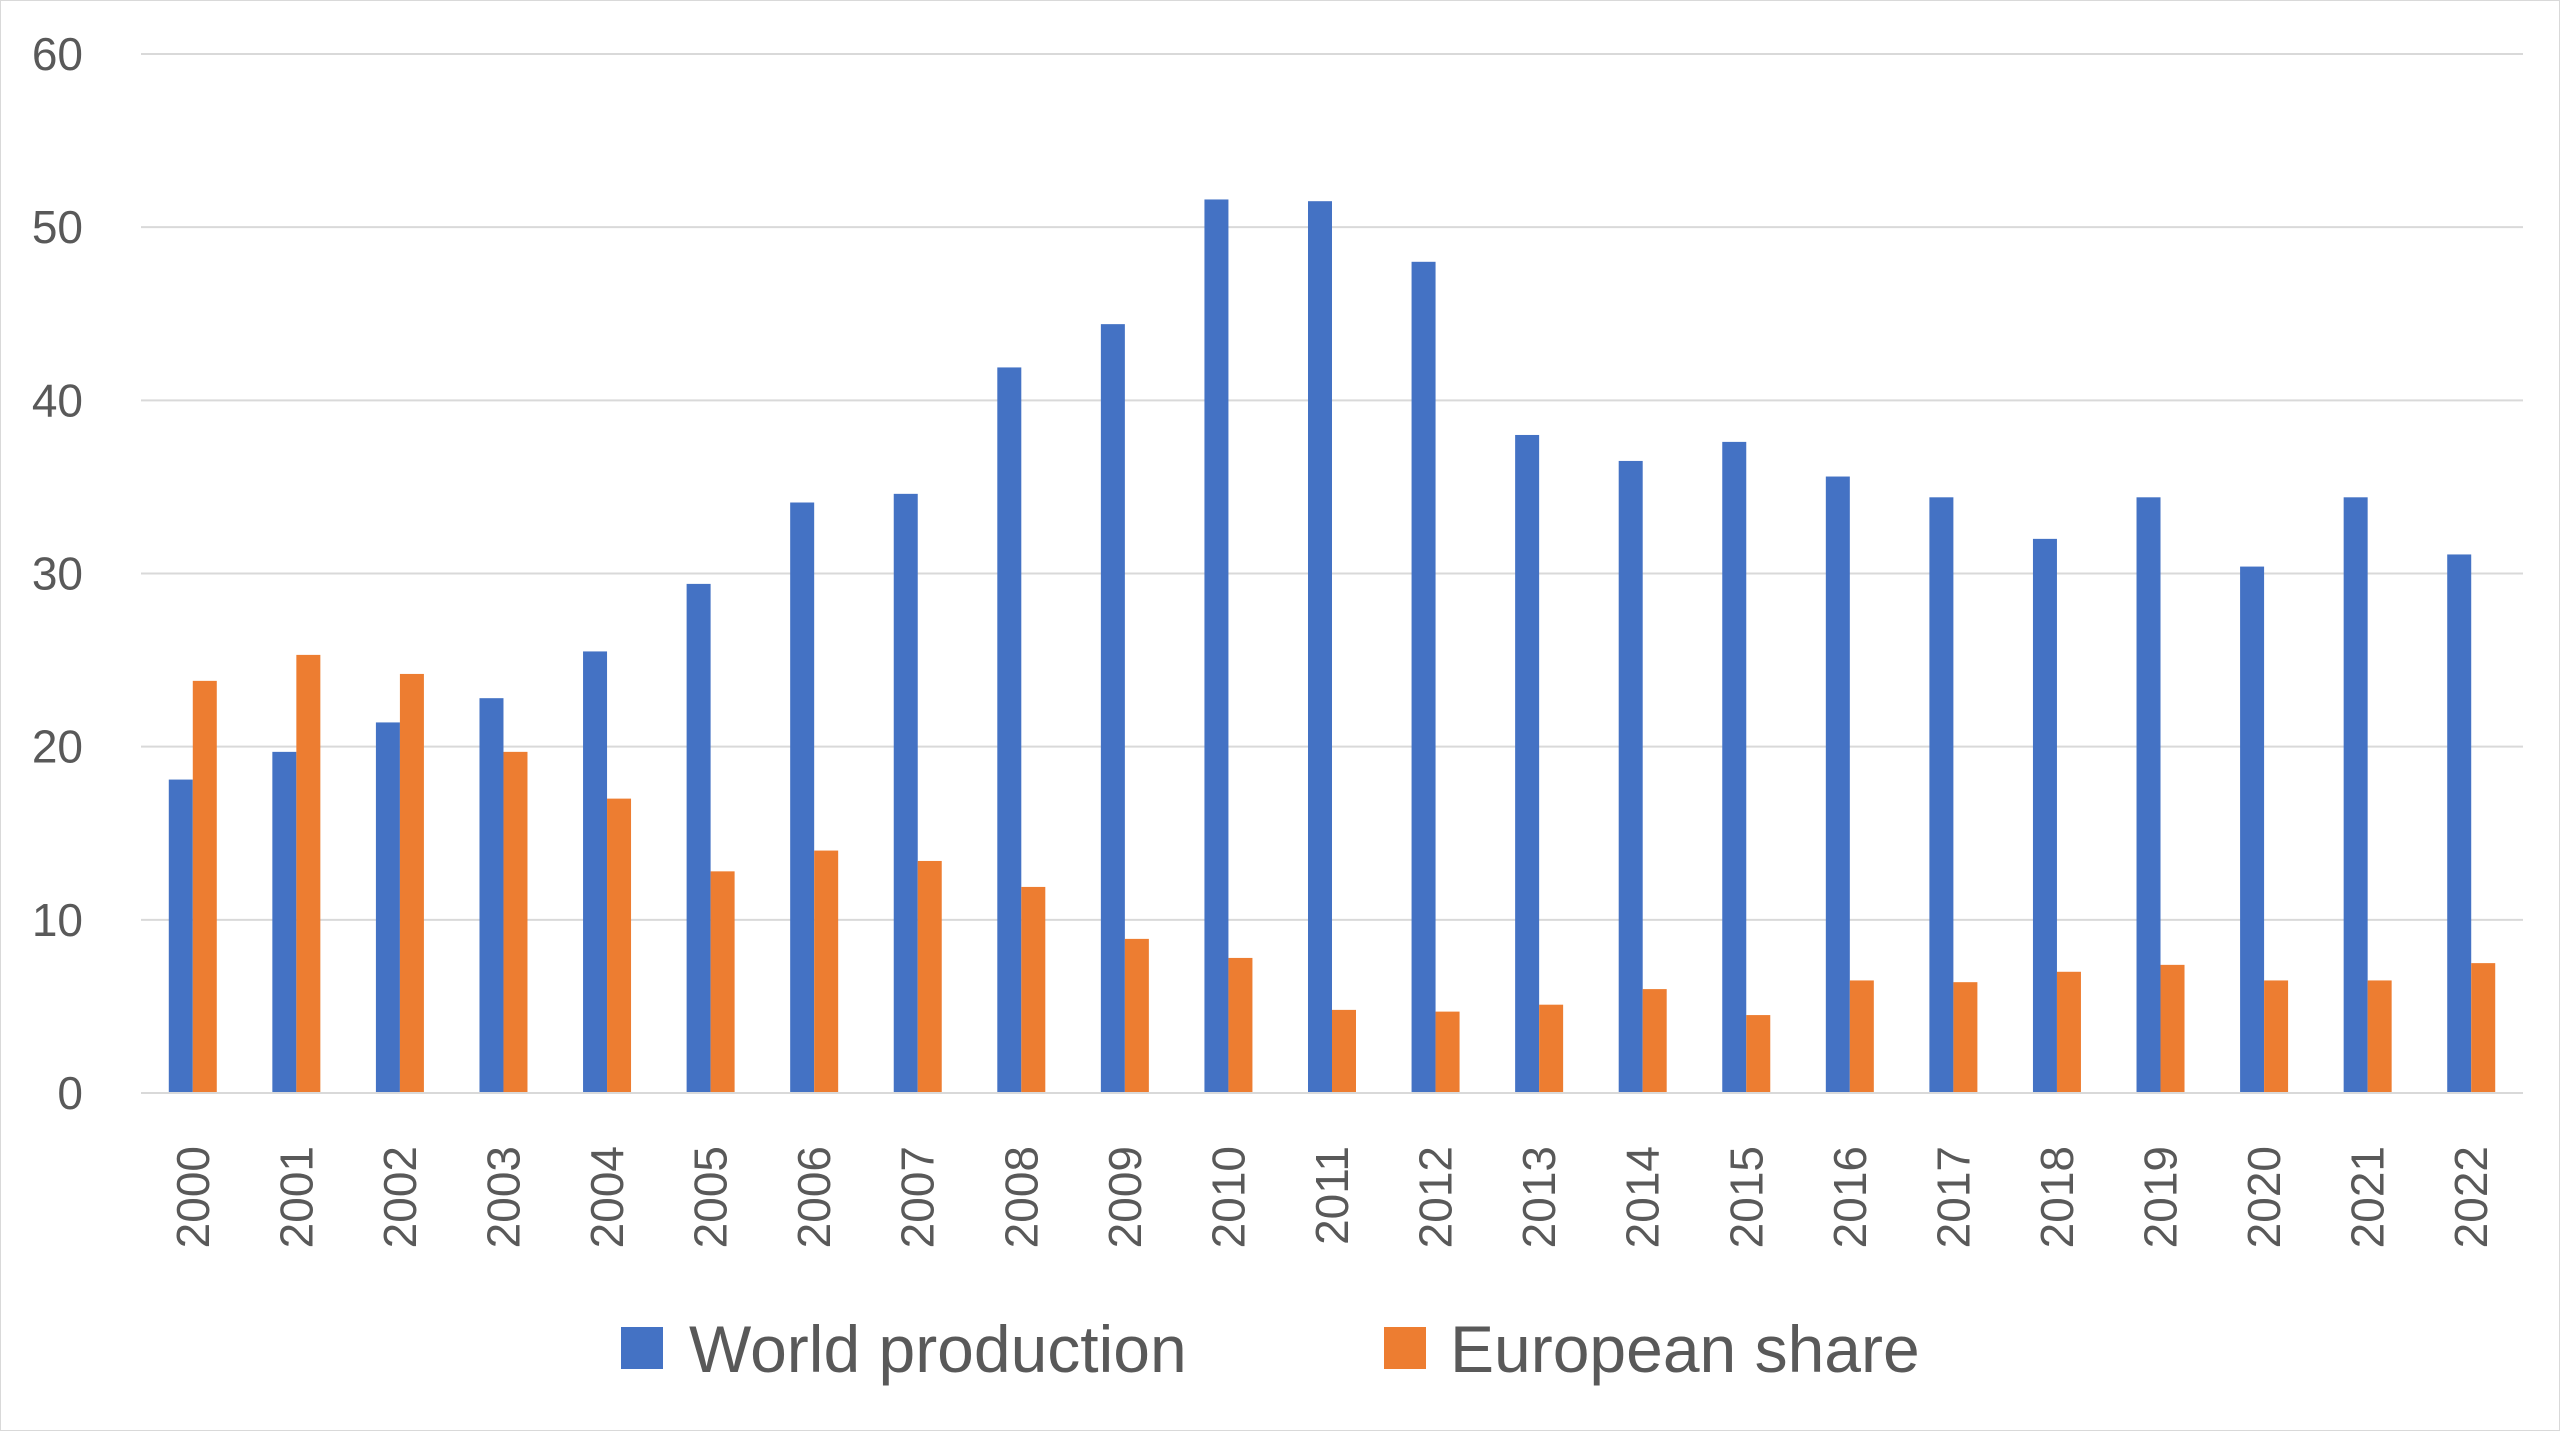 This screenshot has width=2560, height=1431. I want to click on x-tick-label-2021: 2021, so click(2368, 1197).